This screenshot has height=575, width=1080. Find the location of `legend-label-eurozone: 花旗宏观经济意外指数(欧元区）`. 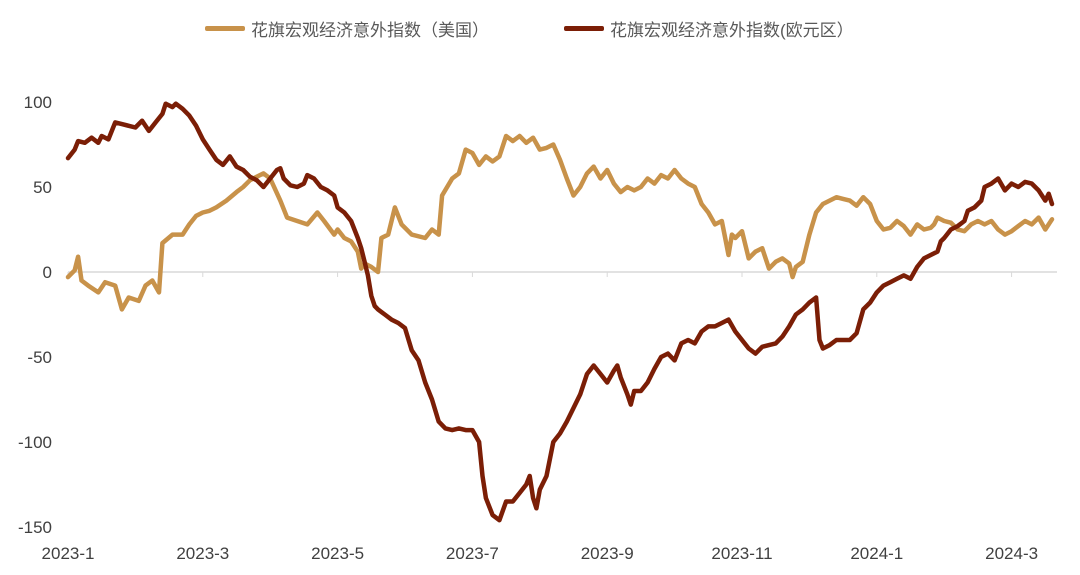

legend-label-eurozone: 花旗宏观经济意外指数(欧元区） is located at coordinates (732, 30).